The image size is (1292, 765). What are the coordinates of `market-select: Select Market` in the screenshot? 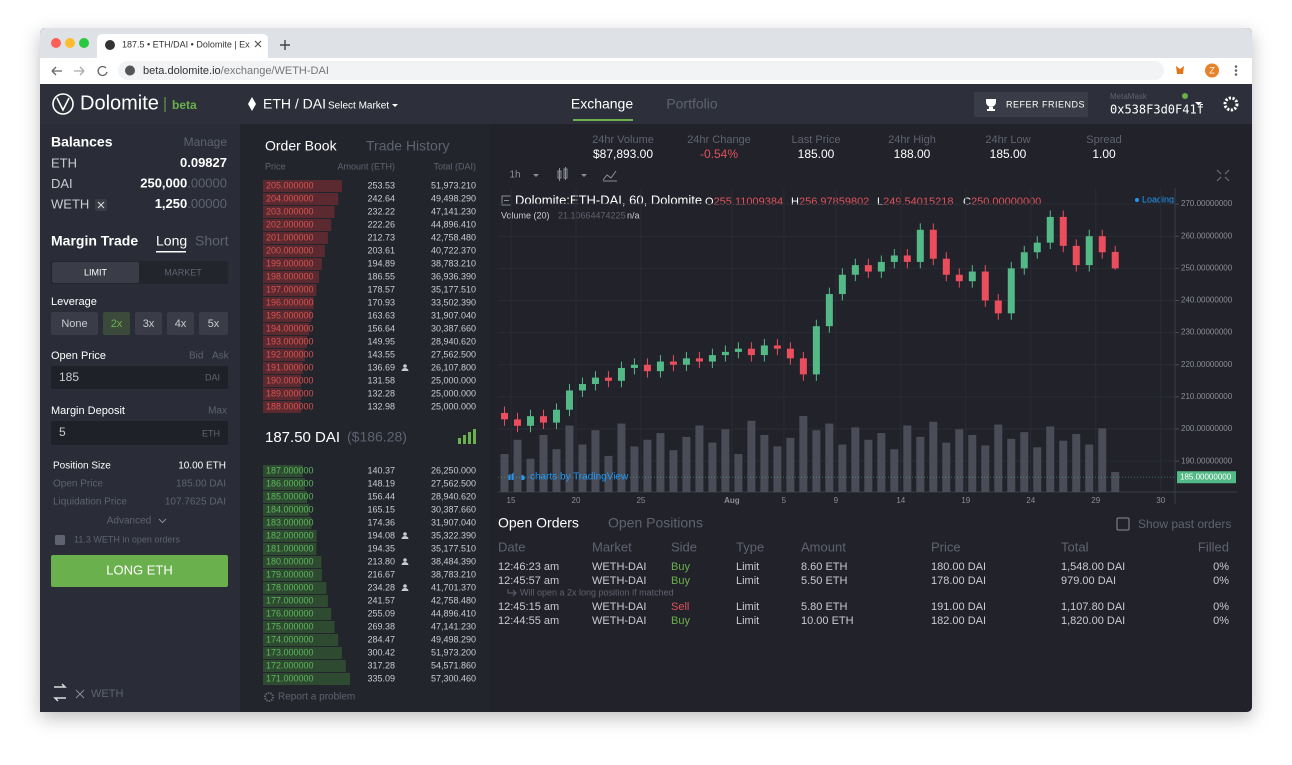 It's located at (358, 106).